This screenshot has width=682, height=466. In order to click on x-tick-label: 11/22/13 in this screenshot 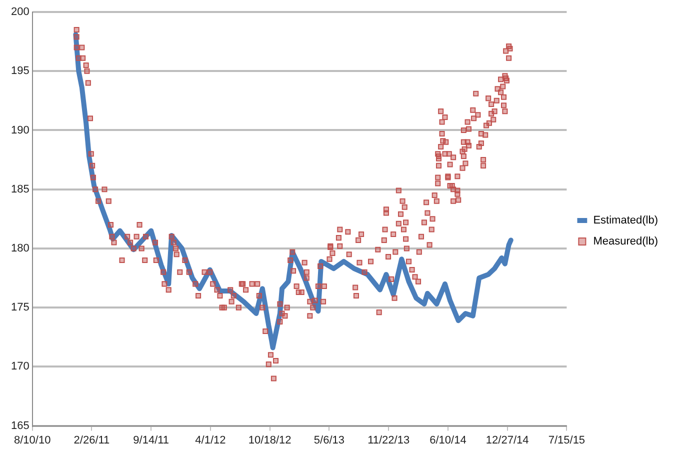, I will do `click(389, 440)`.